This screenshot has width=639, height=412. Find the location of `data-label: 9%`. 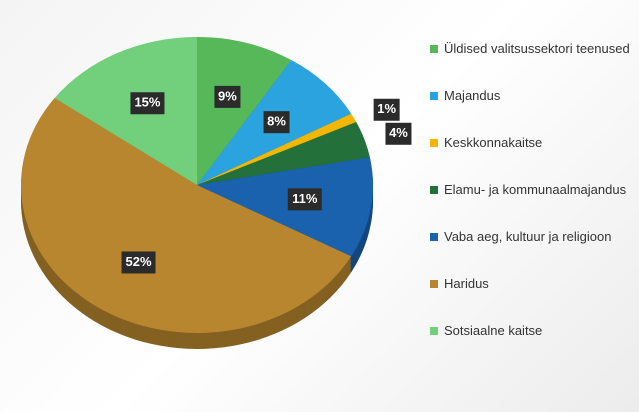

data-label: 9% is located at coordinates (227, 95).